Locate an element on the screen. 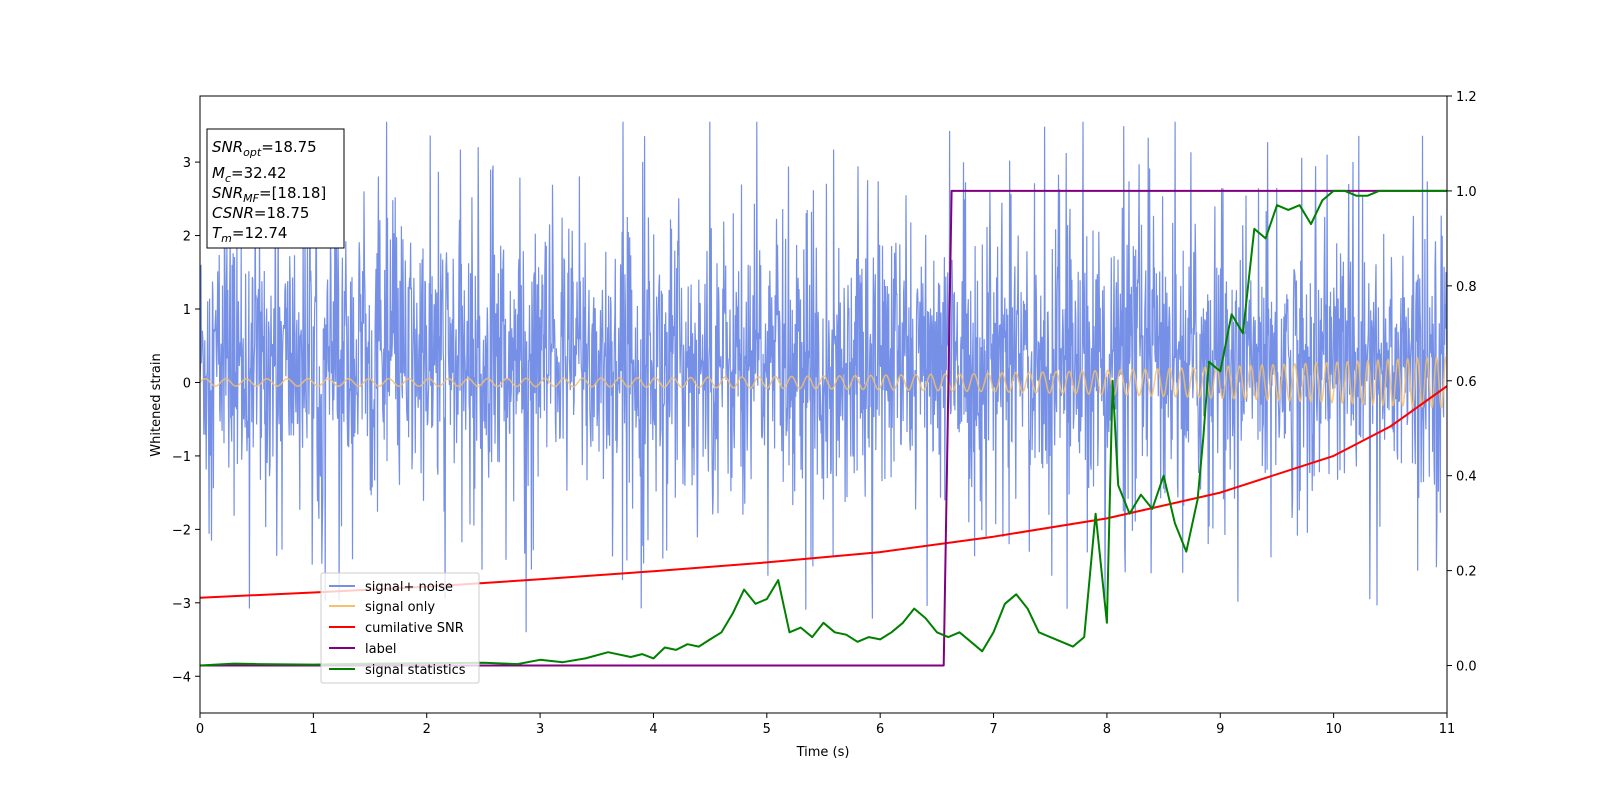 This screenshot has width=1600, height=800. x-tick-label: 9 is located at coordinates (1220, 729).